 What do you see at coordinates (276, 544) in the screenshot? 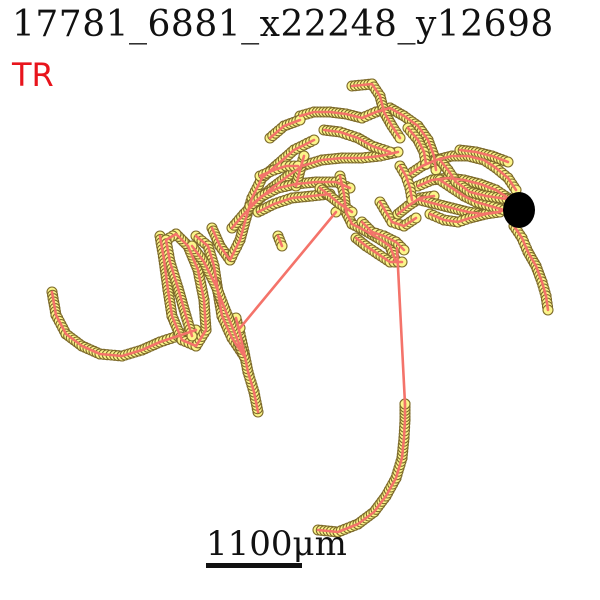
I see `scale-bar-label: 1100μm` at bounding box center [276, 544].